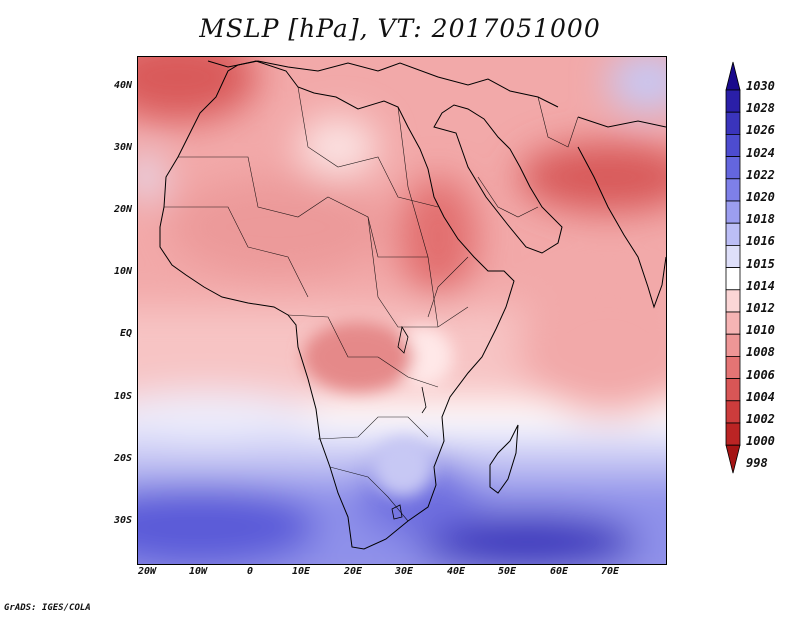 Image resolution: width=800 pixels, height=618 pixels. Describe the element at coordinates (760, 241) in the screenshot. I see `colorbar-label: 1016` at that location.